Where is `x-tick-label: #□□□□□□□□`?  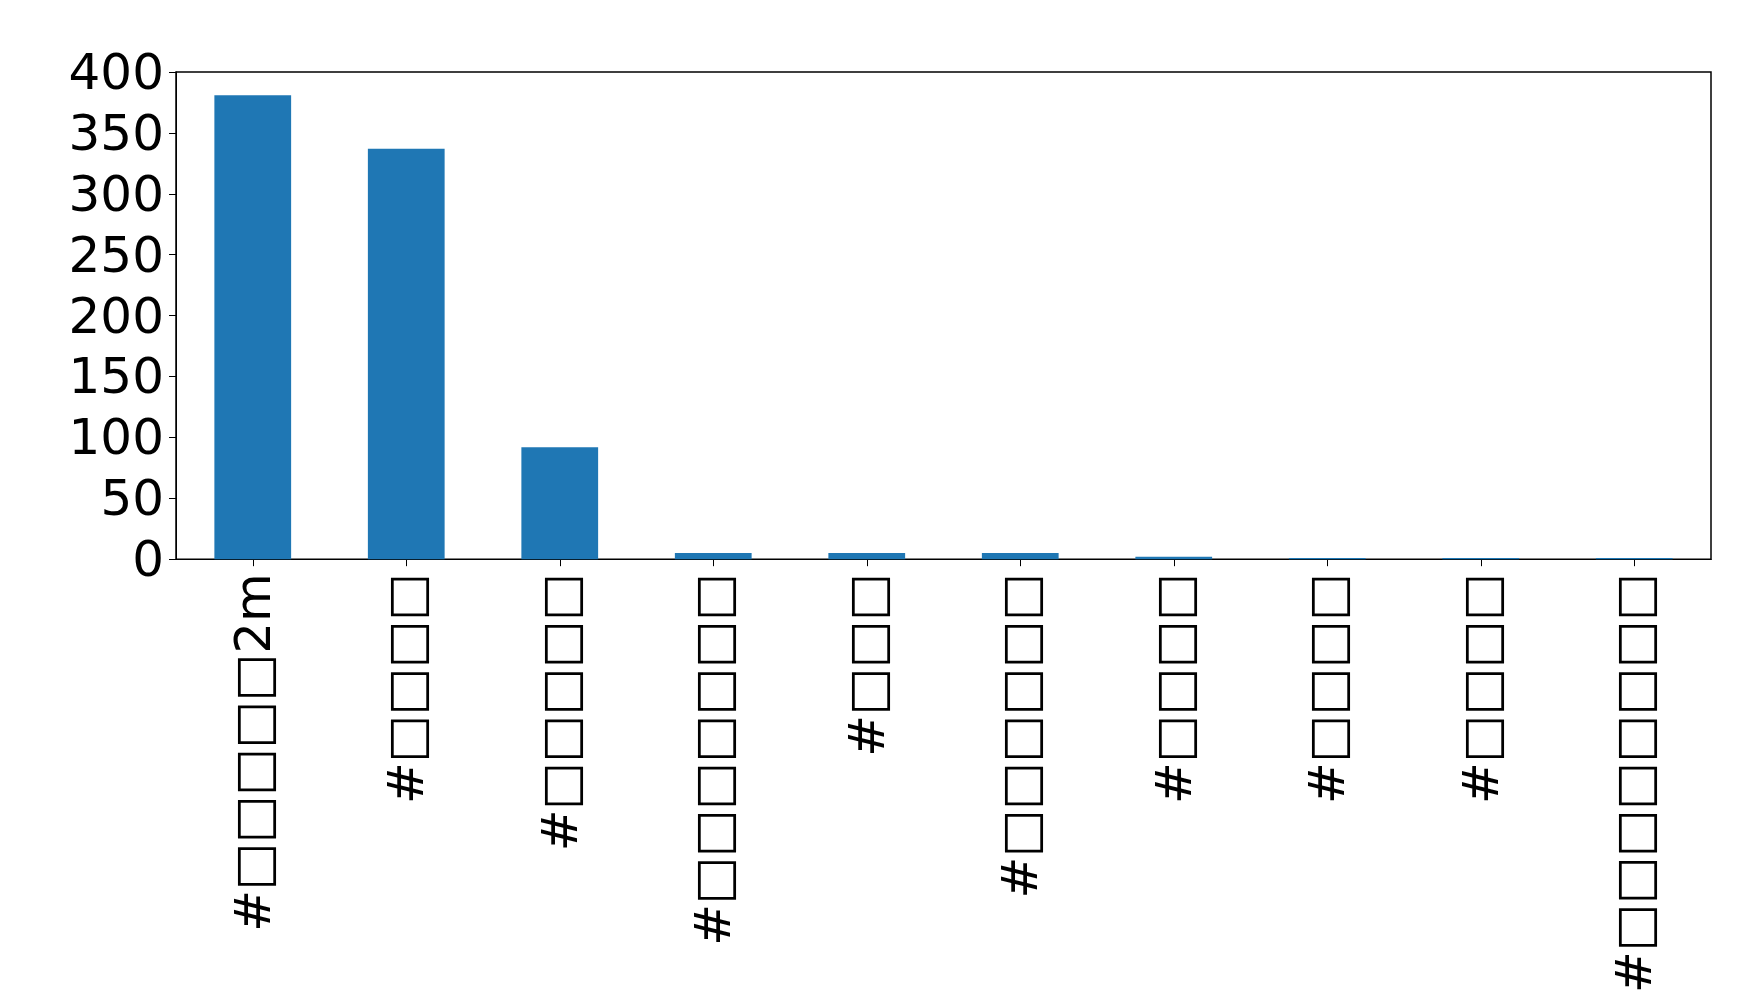
x-tick-label: #□□□□□□□□ is located at coordinates (1634, 783).